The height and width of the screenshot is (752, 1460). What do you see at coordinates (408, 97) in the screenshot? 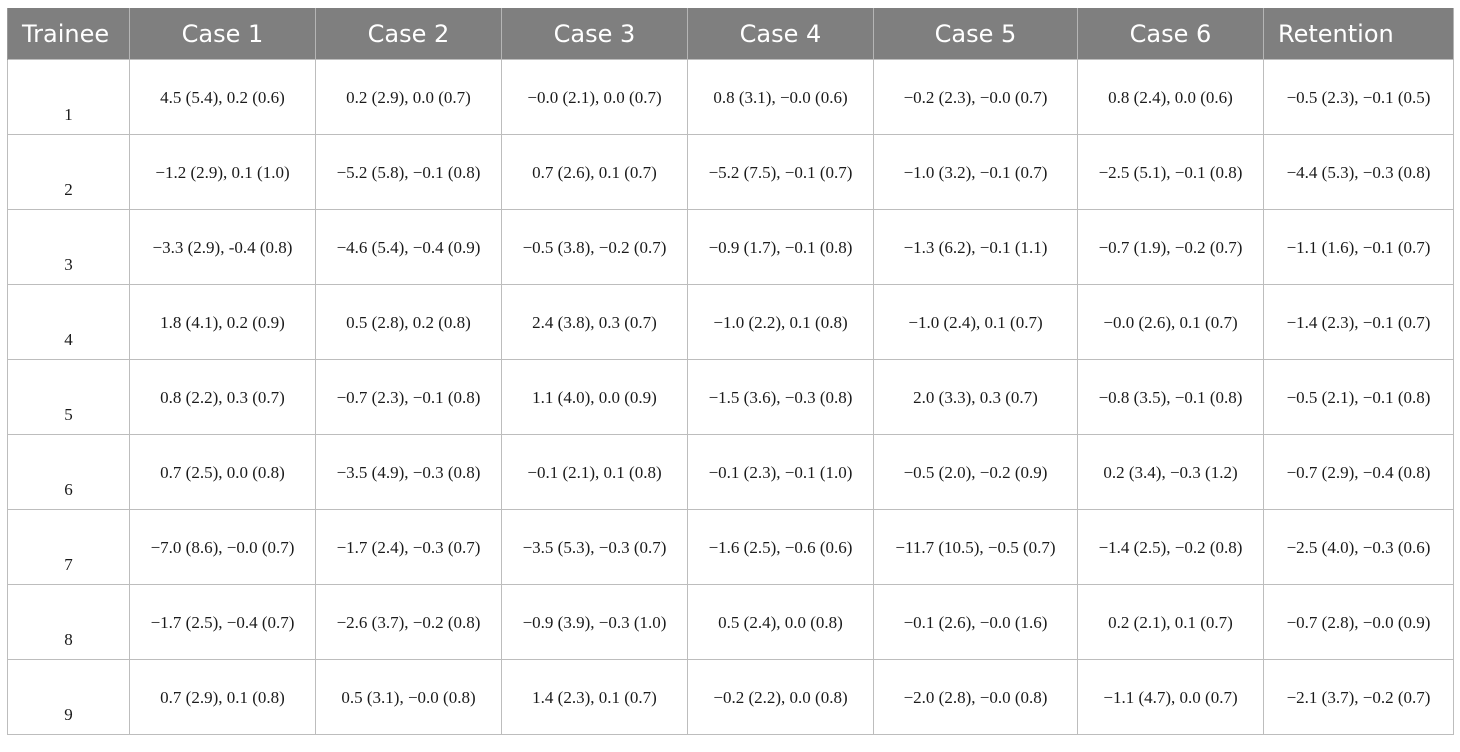
I see `data-cell: 0.2 (2.9), 0.0 (0.7)` at bounding box center [408, 97].